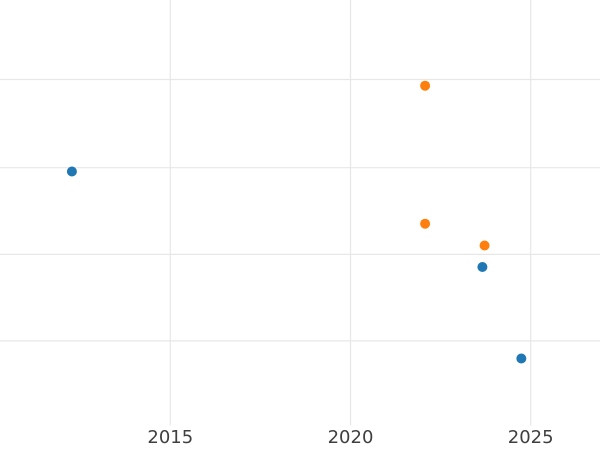 The width and height of the screenshot is (600, 450). Describe the element at coordinates (170, 437) in the screenshot. I see `x-tick-label-2015: 2015` at that location.